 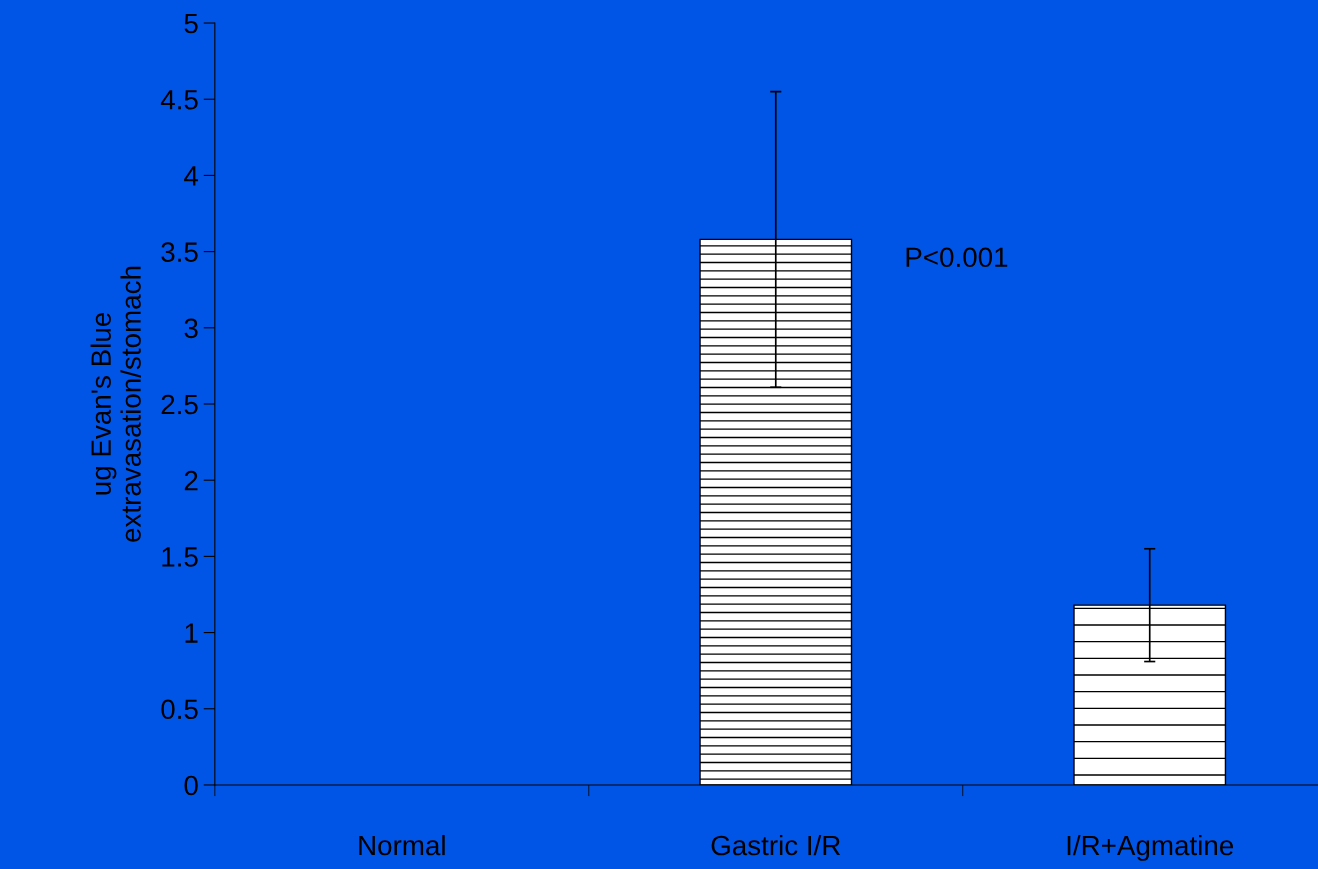 I want to click on x-tick-label: Gastric I/R, so click(x=776, y=845).